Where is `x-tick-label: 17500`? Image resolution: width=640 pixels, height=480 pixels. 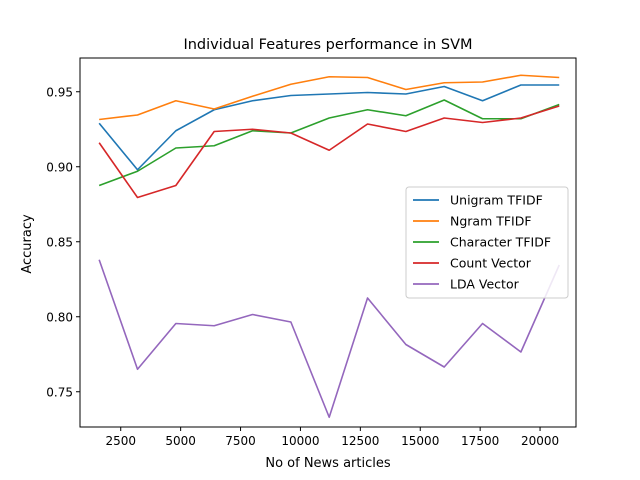 x-tick-label: 17500 is located at coordinates (480, 441).